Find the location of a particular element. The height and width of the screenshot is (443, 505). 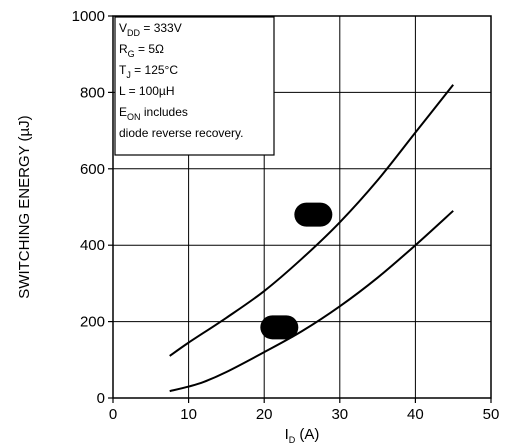

x-axis-title-sub: D is located at coordinates (292, 439).